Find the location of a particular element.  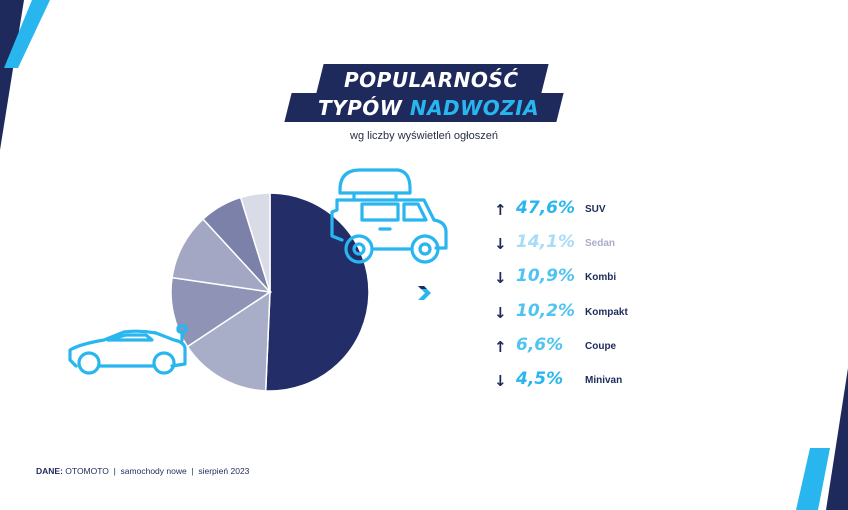

title-line-2: TYPÓW NADWOZIA is located at coordinates (428, 108).